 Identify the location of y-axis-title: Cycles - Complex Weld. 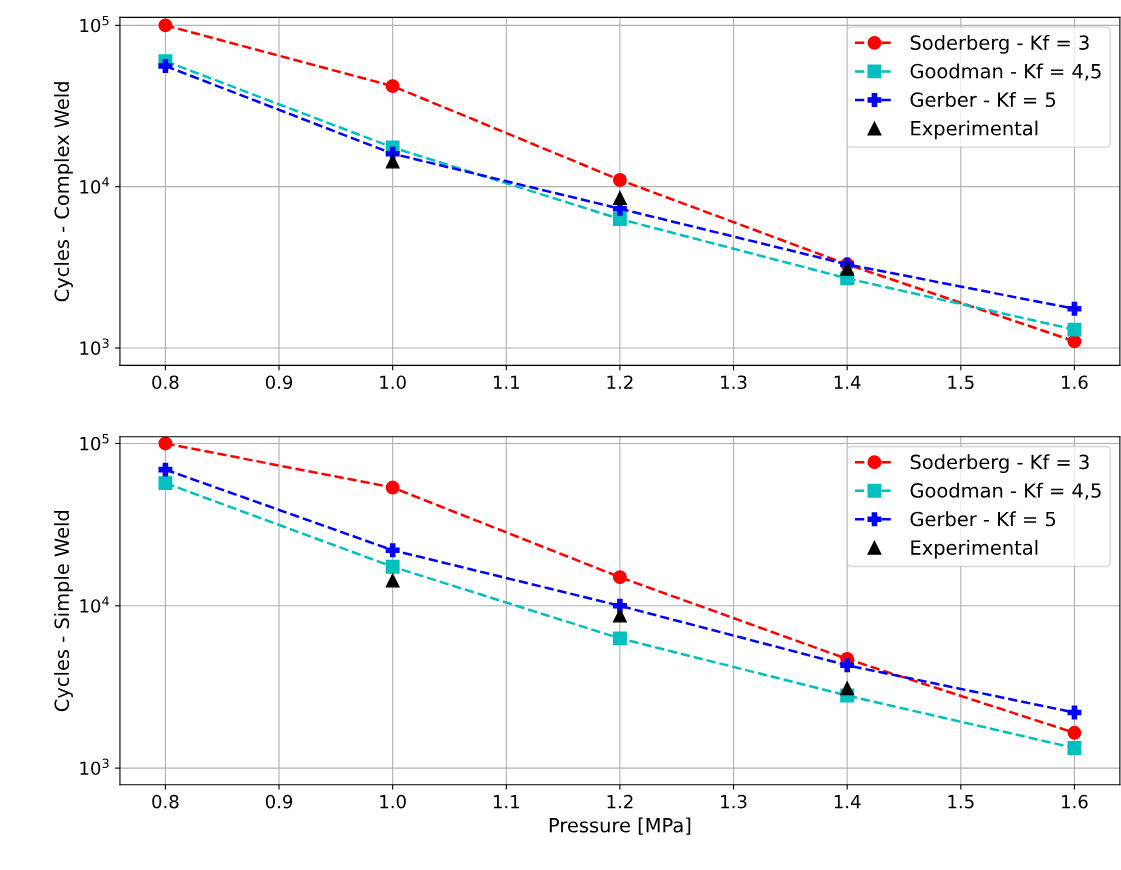
(63, 192).